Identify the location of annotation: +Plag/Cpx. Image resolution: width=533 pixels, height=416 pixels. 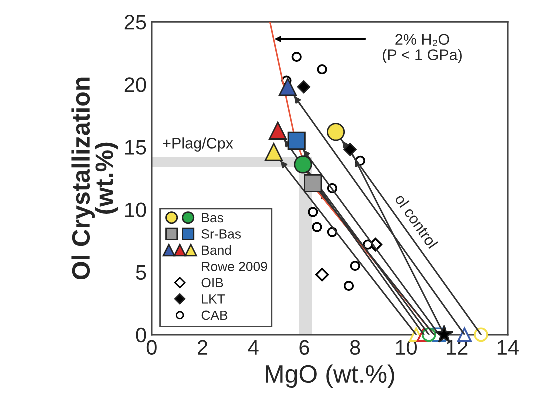
(198, 145).